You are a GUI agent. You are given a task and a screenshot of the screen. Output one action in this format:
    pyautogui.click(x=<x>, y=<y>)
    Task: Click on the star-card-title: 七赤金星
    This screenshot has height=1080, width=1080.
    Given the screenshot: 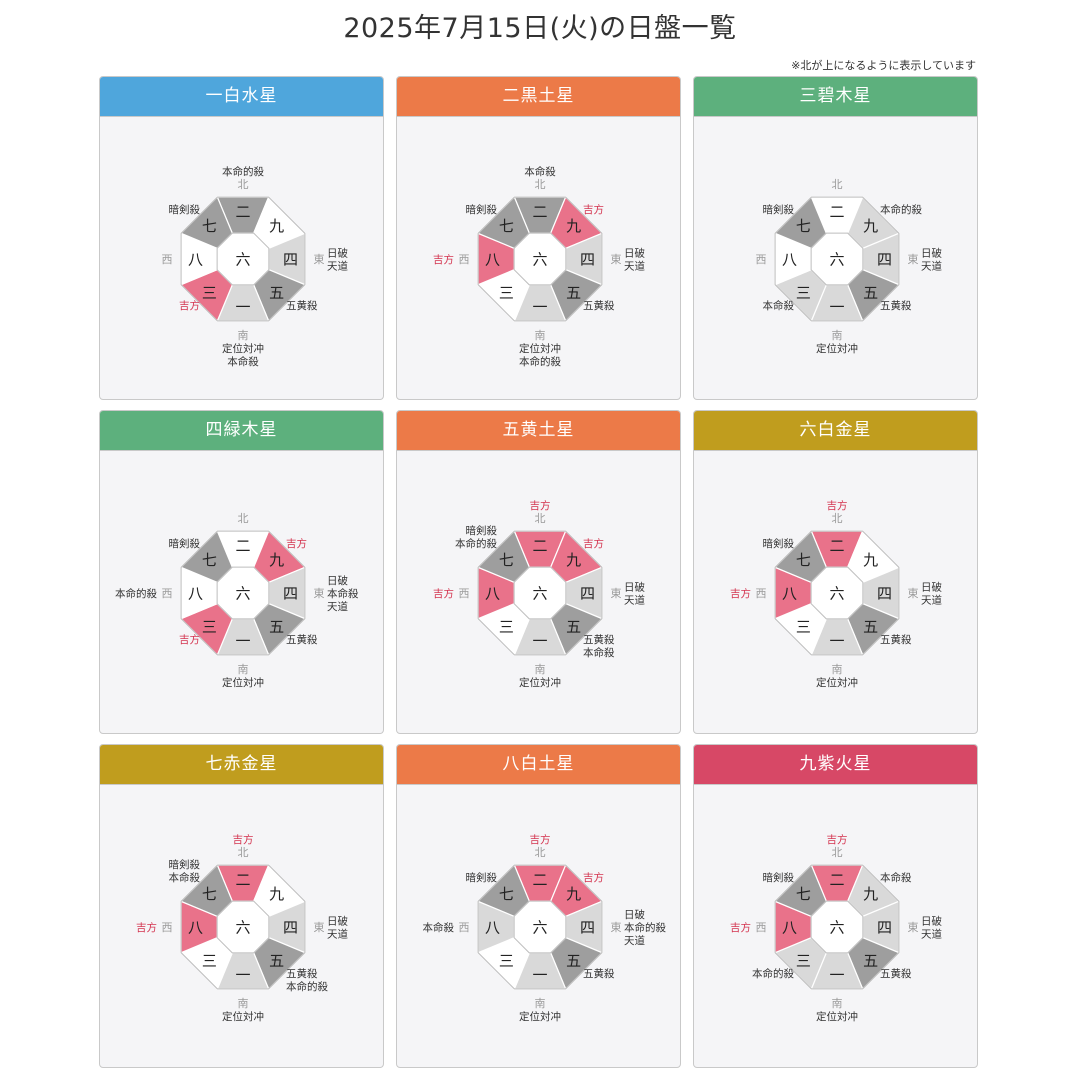 What is the action you would take?
    pyautogui.click(x=241, y=765)
    